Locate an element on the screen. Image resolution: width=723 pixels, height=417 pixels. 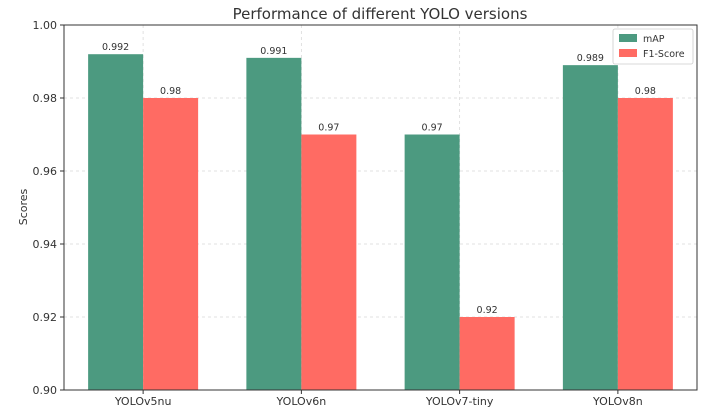
legend: mAP F1-Score is located at coordinates (653, 46).